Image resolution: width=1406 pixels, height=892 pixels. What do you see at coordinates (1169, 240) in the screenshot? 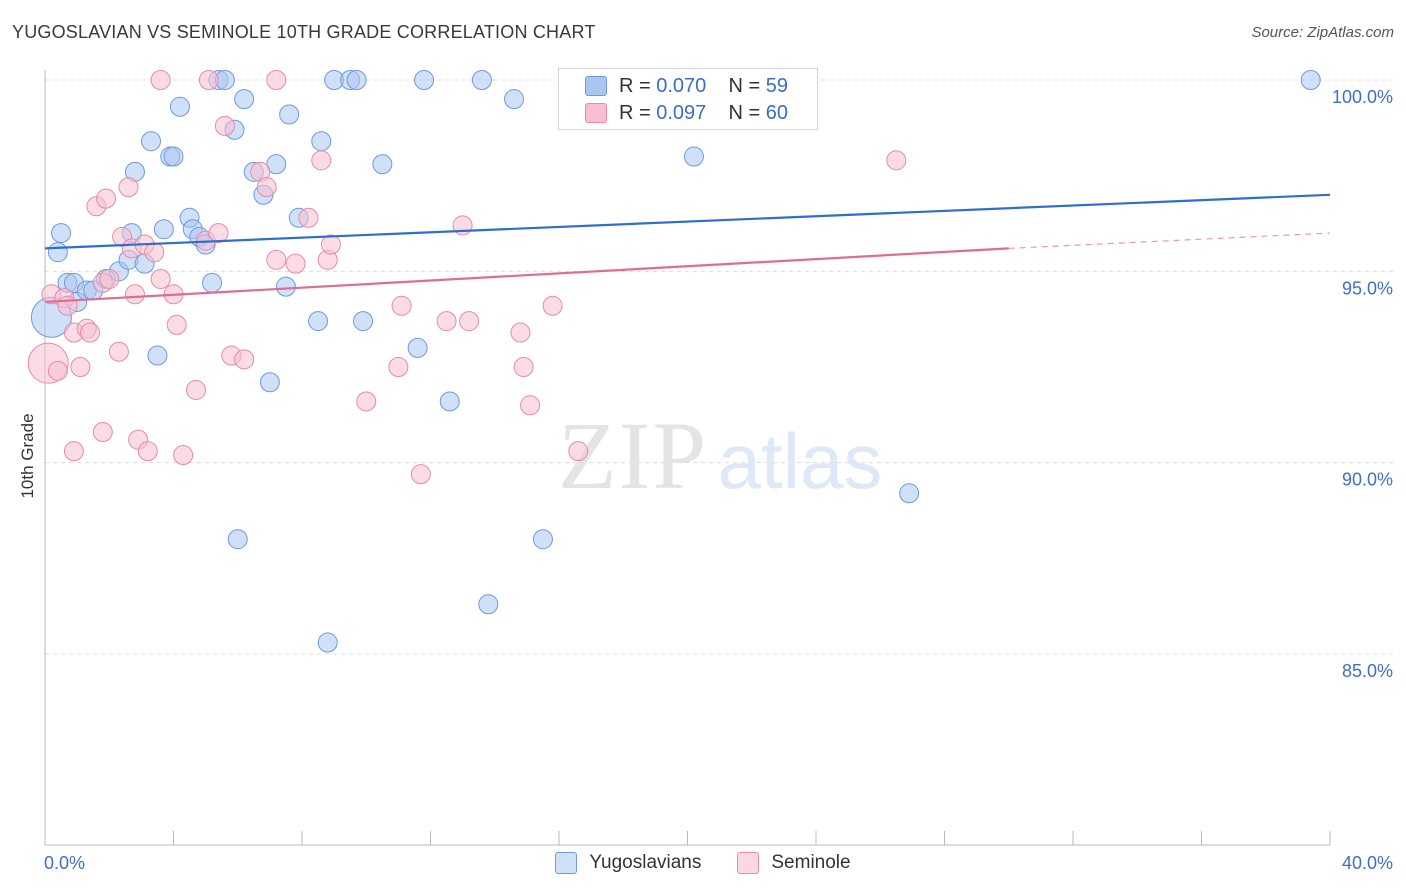
I see `seminole-trend-extension` at bounding box center [1169, 240].